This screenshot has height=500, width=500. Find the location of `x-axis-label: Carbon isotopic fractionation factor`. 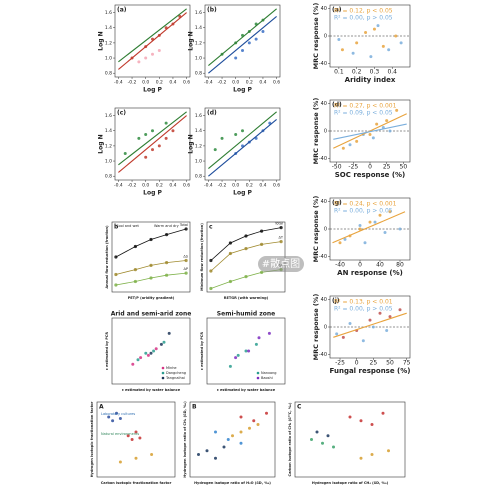

x-axis-label: Carbon isotopic fractionation factor is located at coordinates (136, 483).